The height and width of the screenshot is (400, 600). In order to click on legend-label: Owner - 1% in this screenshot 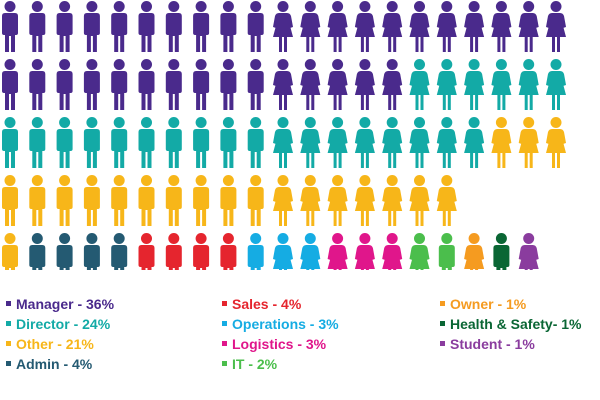, I will do `click(488, 304)`.